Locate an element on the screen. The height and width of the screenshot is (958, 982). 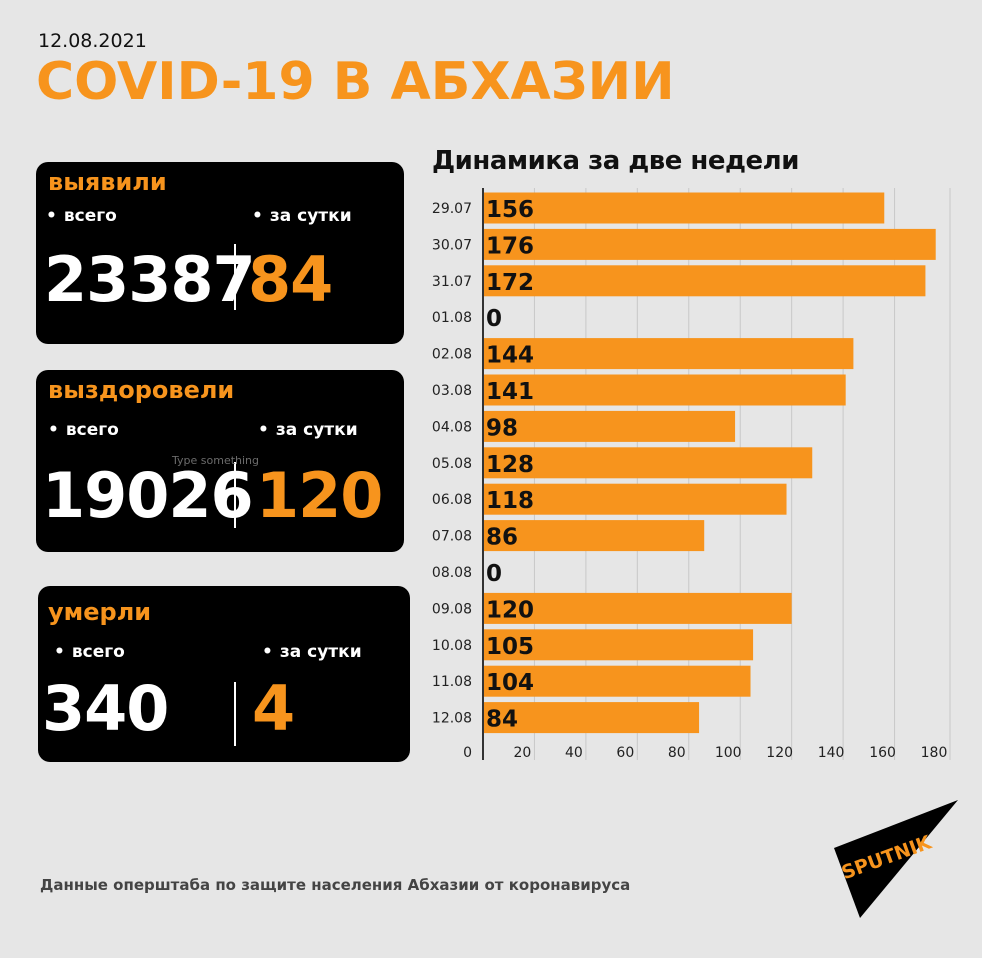
category-label: 12.08 is located at coordinates (452, 719).